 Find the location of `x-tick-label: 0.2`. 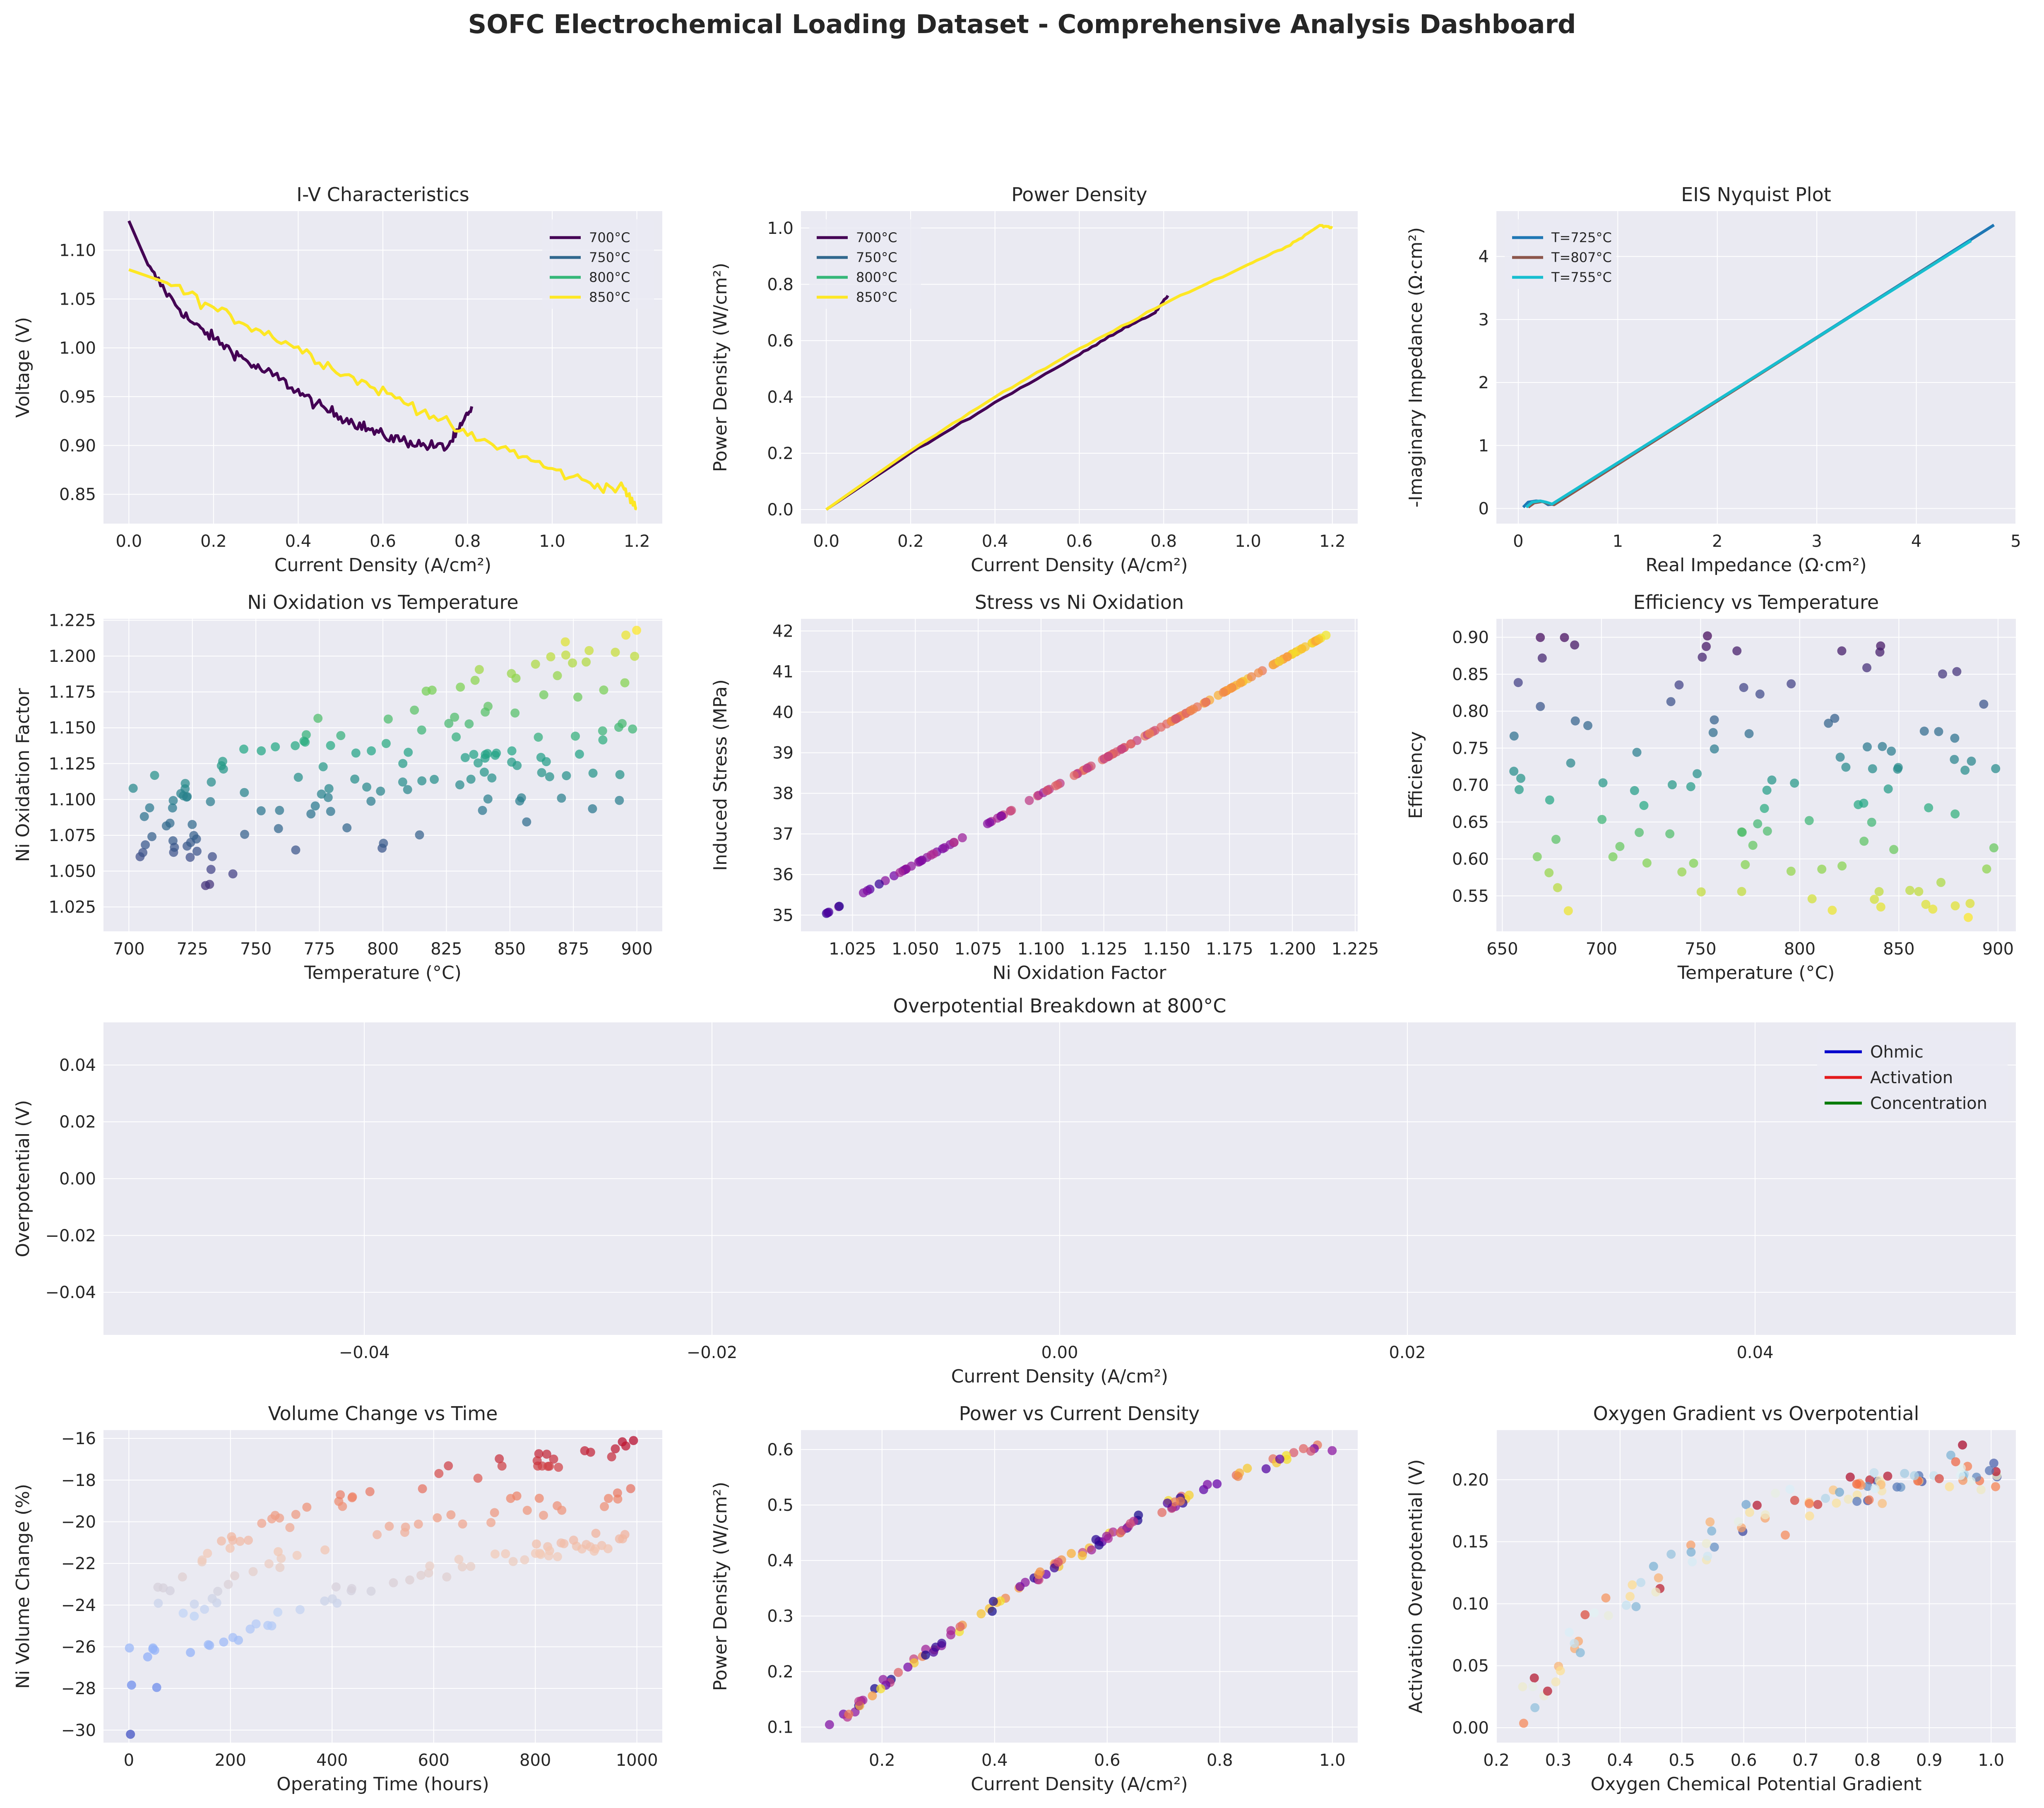

x-tick-label: 0.2 is located at coordinates (882, 1760).